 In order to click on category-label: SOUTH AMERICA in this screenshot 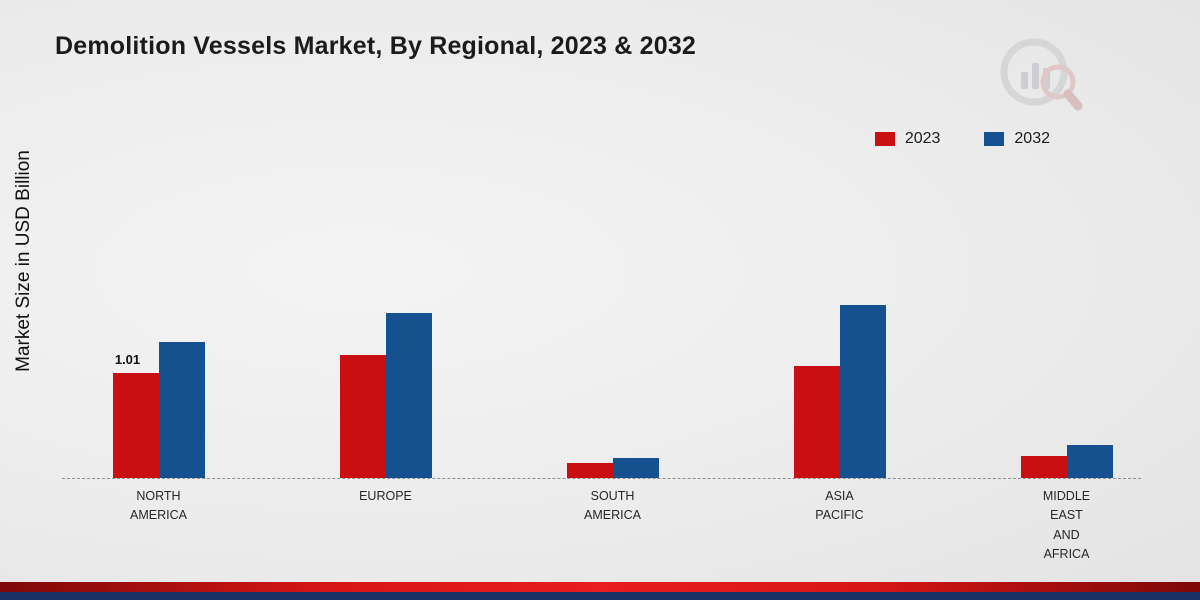, I will do `click(612, 506)`.